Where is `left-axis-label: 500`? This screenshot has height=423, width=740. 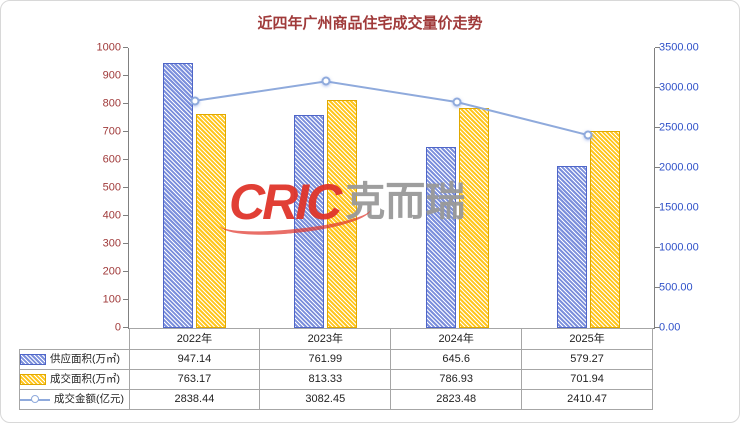
left-axis-label: 500 is located at coordinates (111, 187).